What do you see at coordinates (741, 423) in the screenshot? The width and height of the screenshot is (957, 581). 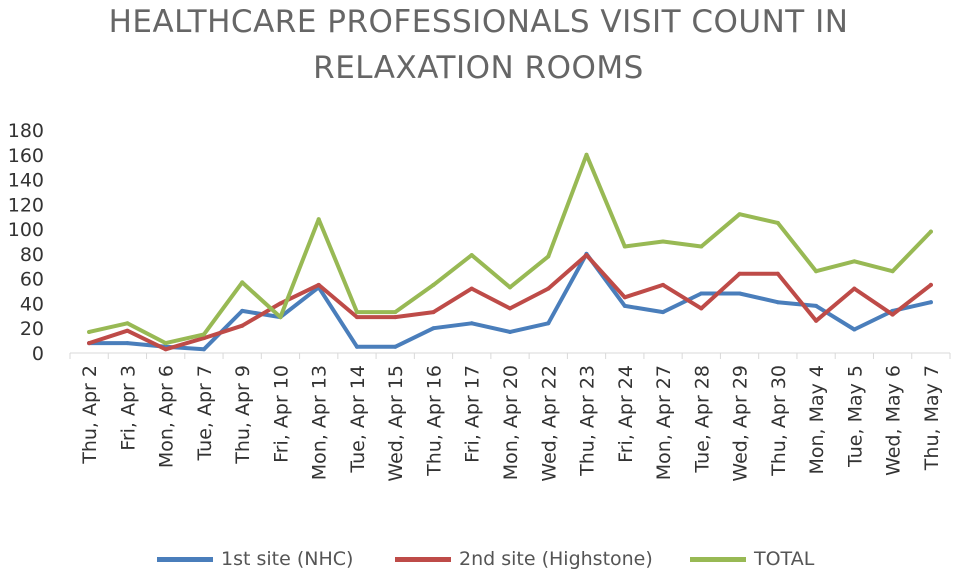 I see `x-tick-label: Wed, Apr 29` at bounding box center [741, 423].